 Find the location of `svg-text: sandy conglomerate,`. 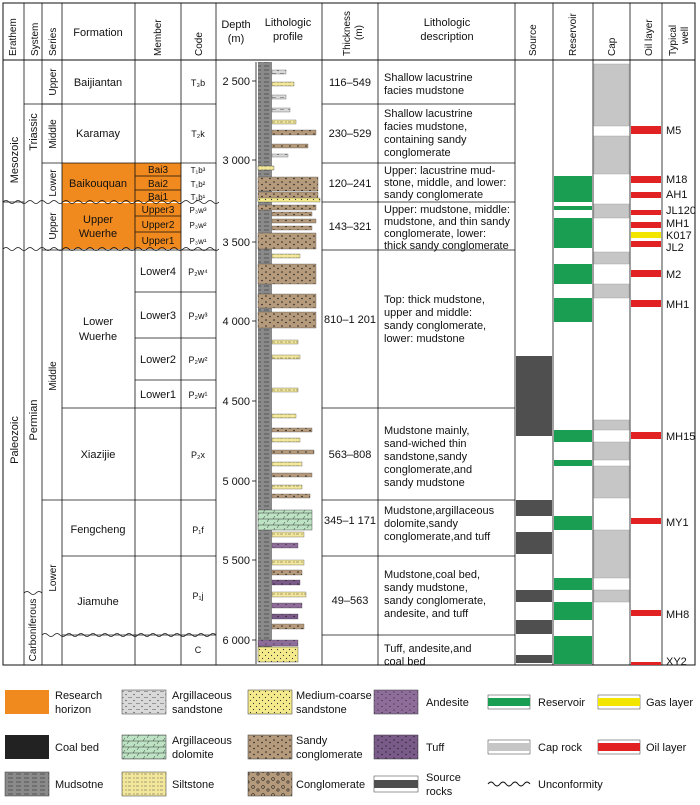

svg-text: sandy conglomerate, is located at coordinates (435, 601).